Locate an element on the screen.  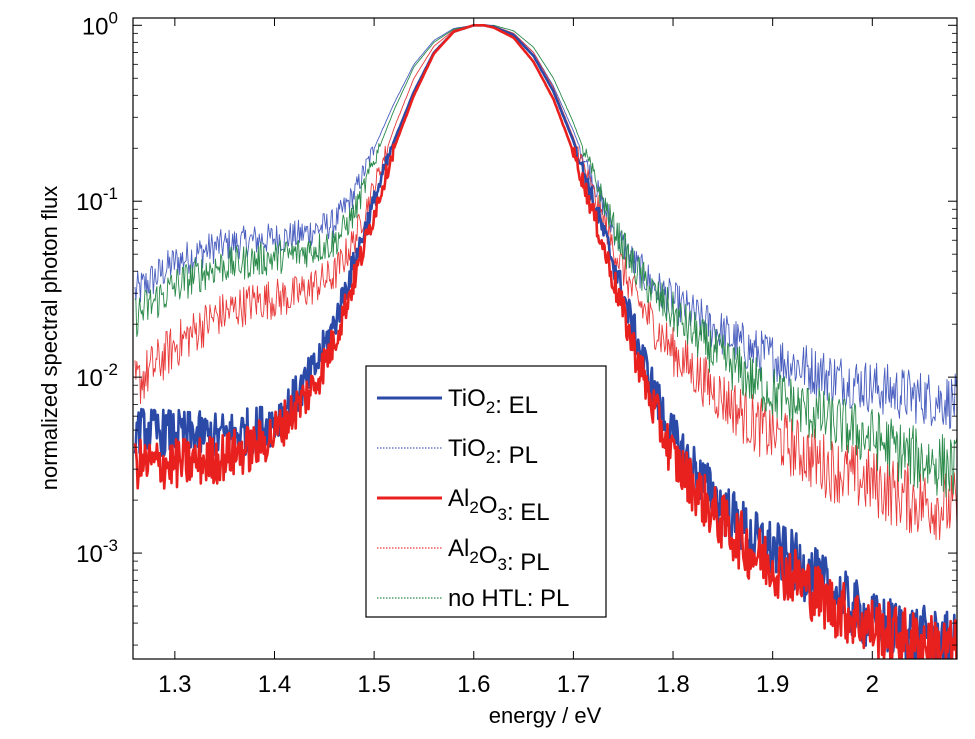
x-tick-label: 1.4 is located at coordinates (274, 684).